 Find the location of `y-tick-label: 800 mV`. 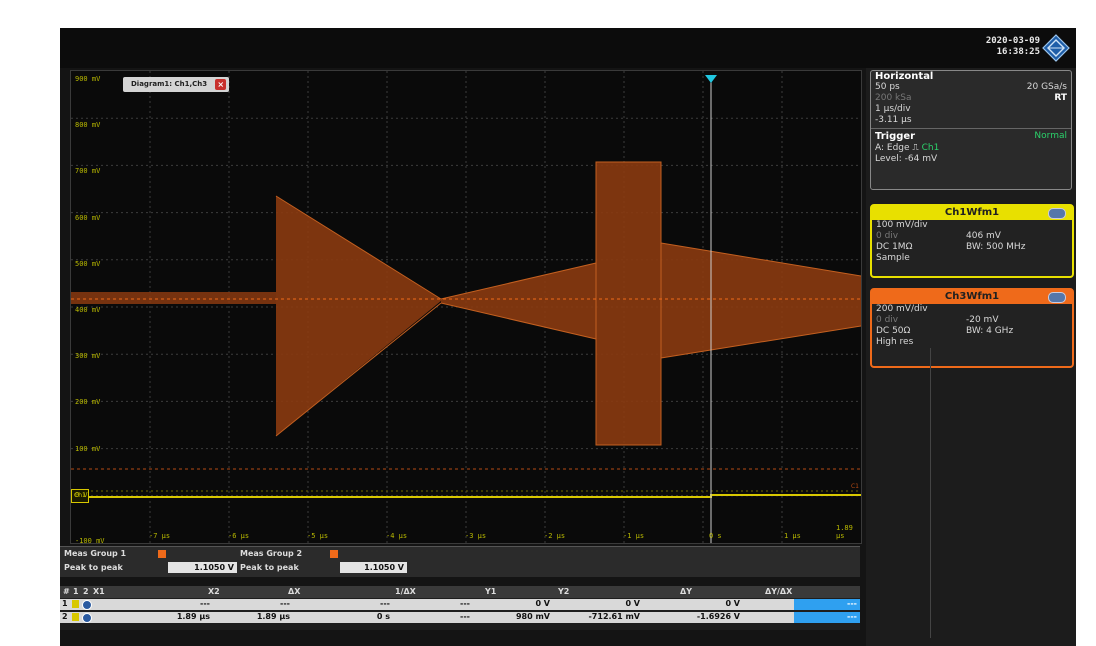

y-tick-label: 800 mV is located at coordinates (88, 125).